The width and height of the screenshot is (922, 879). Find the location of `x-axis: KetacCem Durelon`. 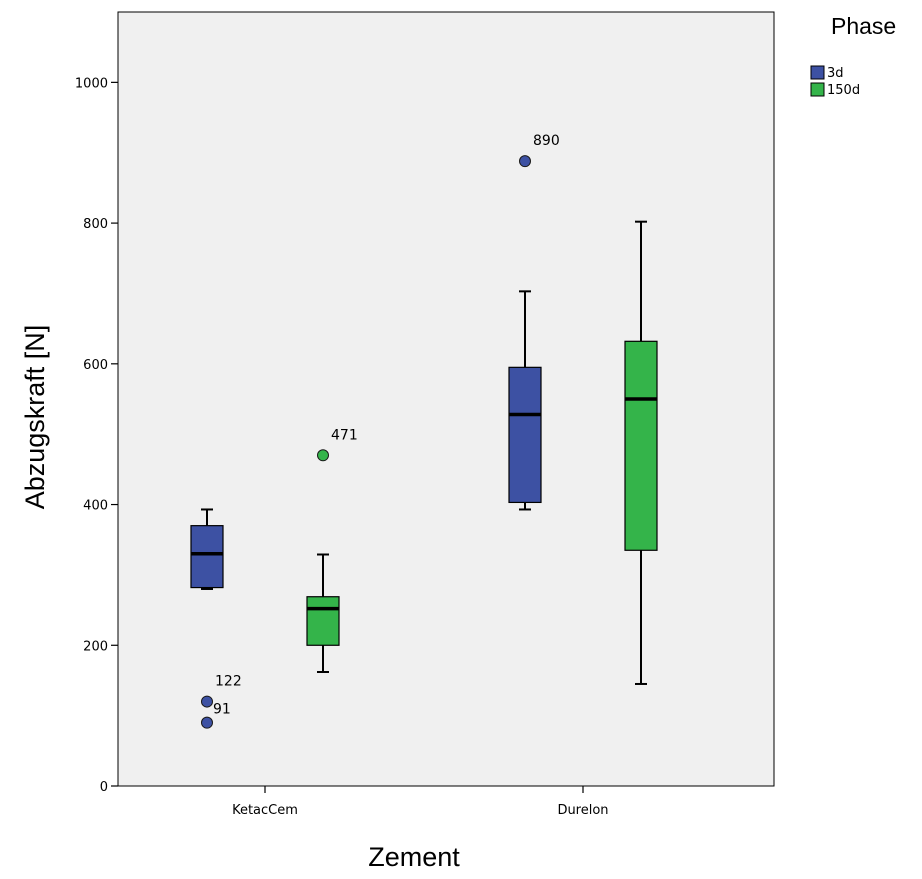

x-axis: KetacCem Durelon is located at coordinates (420, 802).